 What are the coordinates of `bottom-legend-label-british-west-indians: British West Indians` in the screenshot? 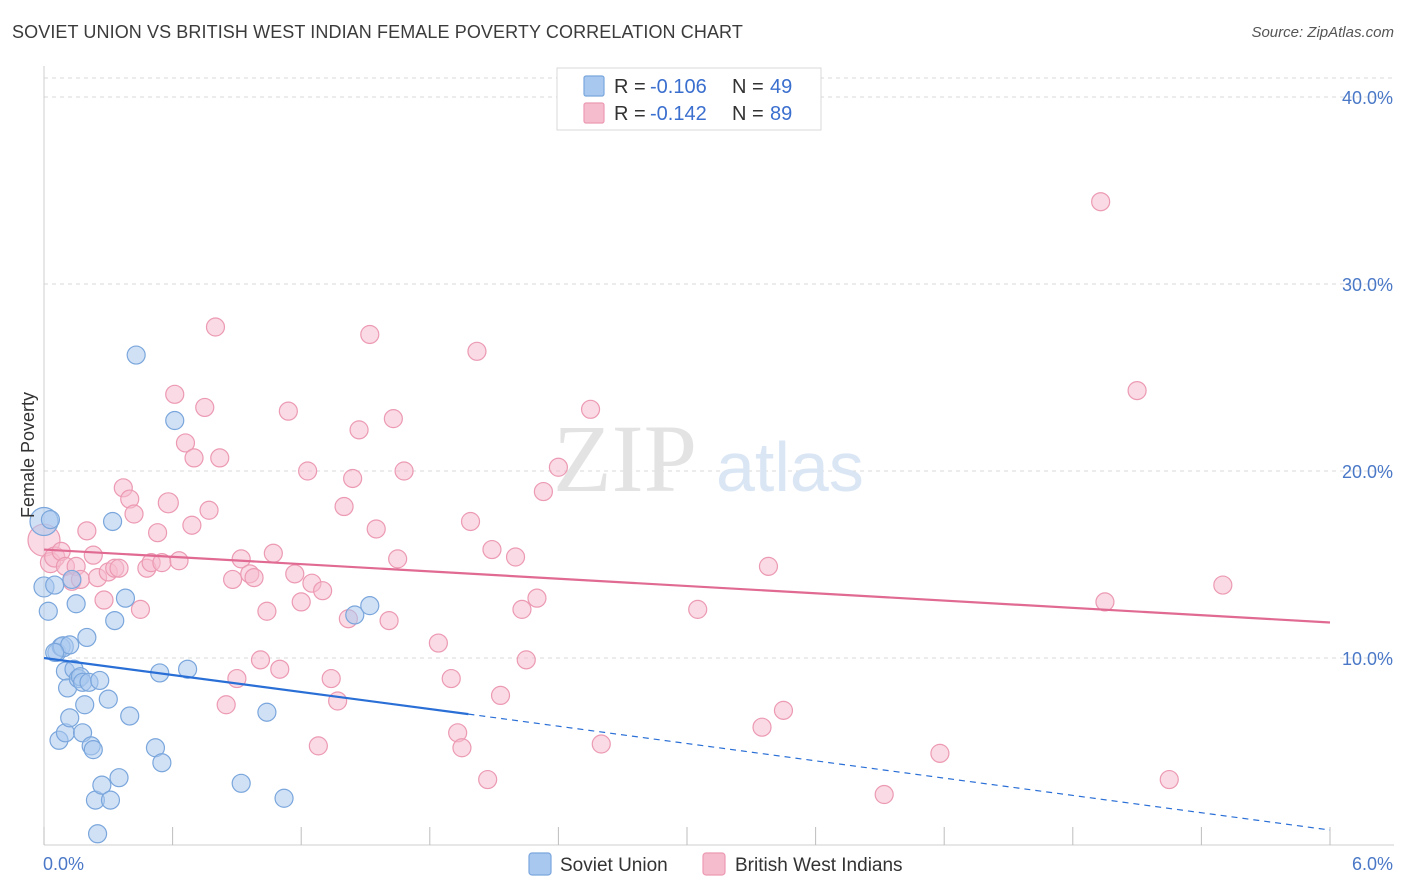 It's located at (819, 865).